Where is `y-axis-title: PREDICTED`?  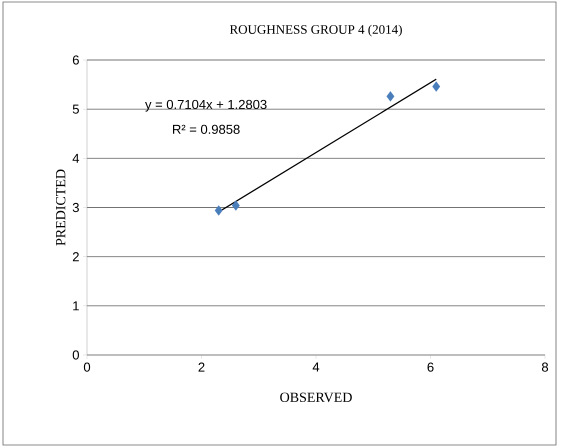
y-axis-title: PREDICTED is located at coordinates (61, 208).